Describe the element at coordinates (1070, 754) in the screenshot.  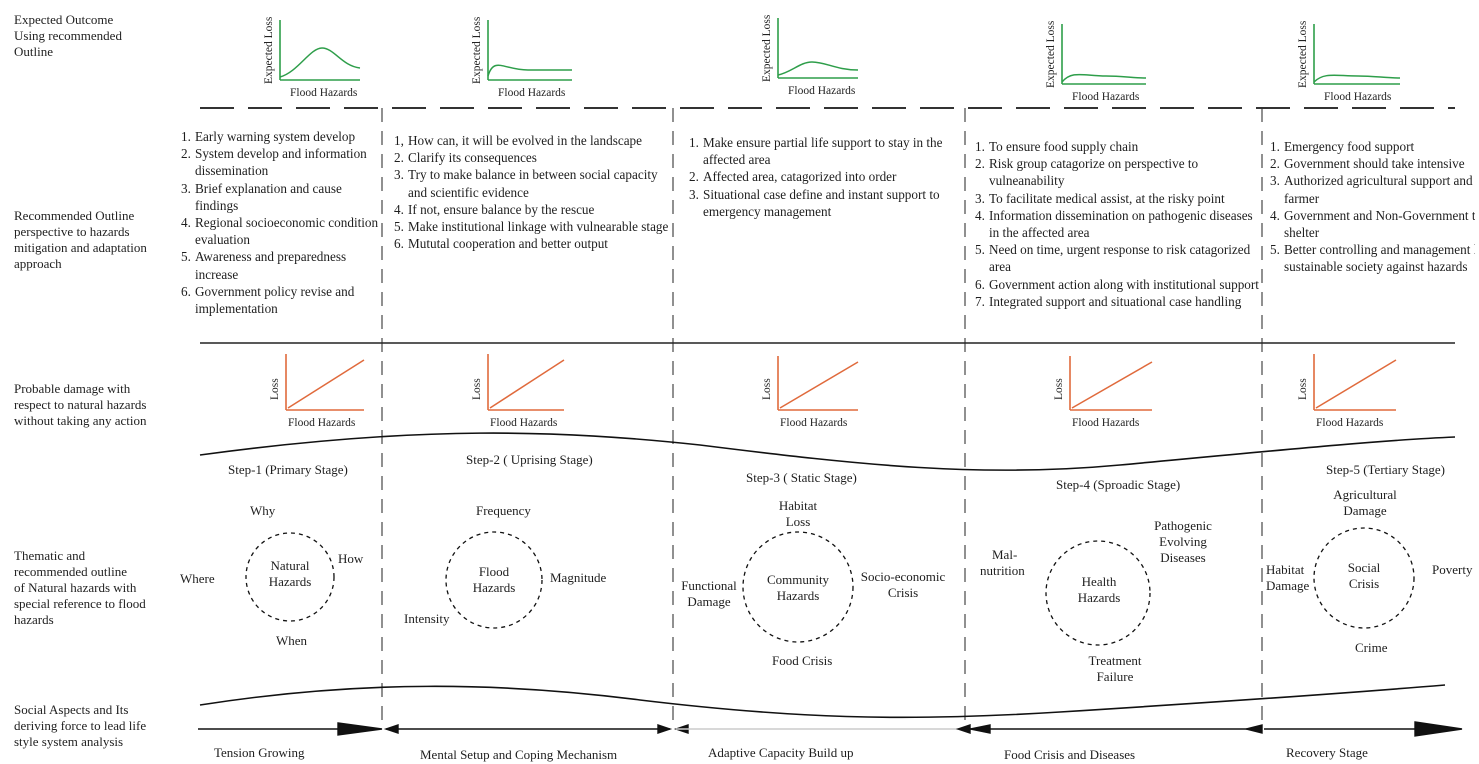
I see `aspect-label-4: Food Crisis and Diseases` at that location.